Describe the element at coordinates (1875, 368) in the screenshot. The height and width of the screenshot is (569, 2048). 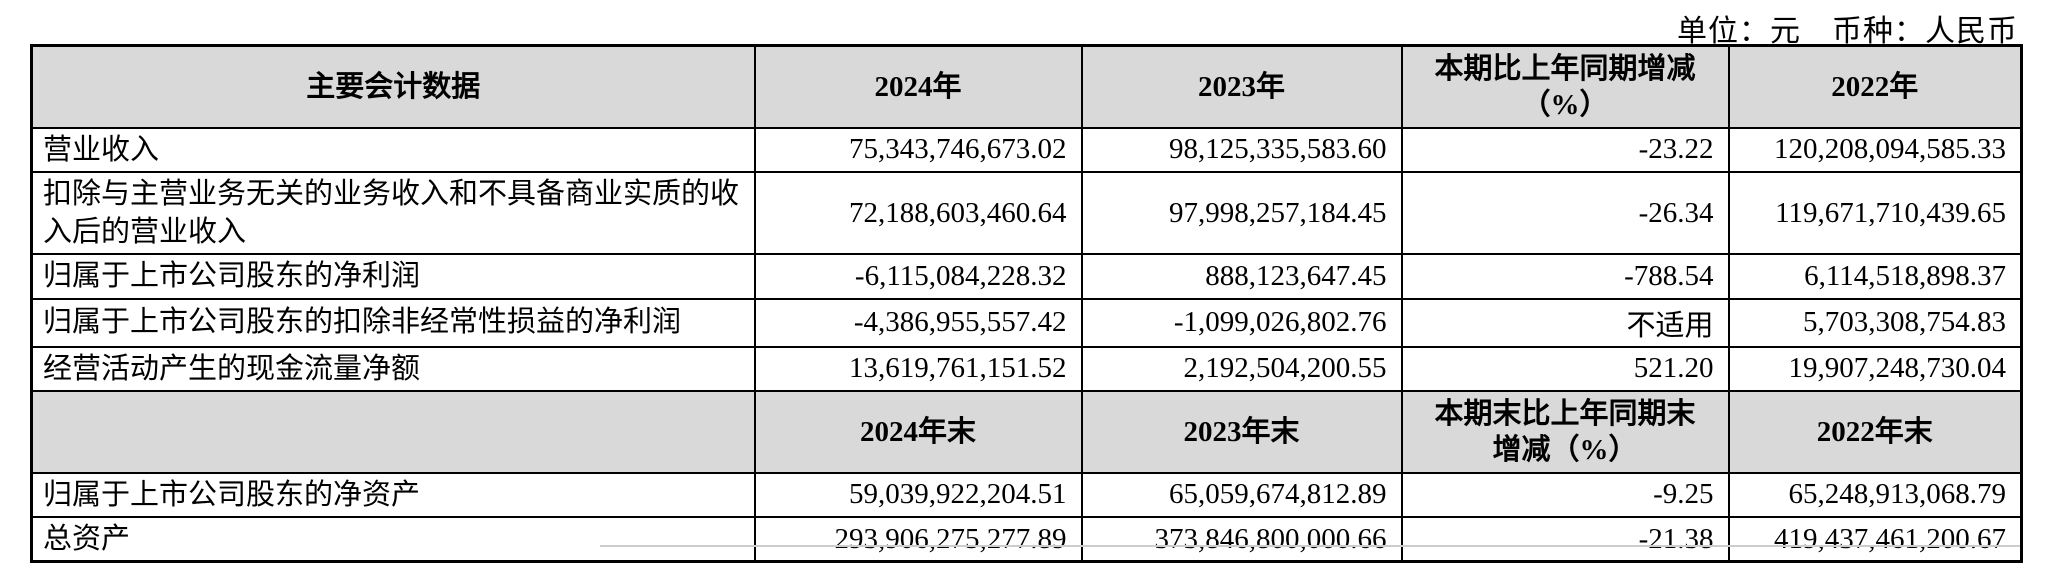
I see `value-2022: 19,907,248,730.04` at that location.